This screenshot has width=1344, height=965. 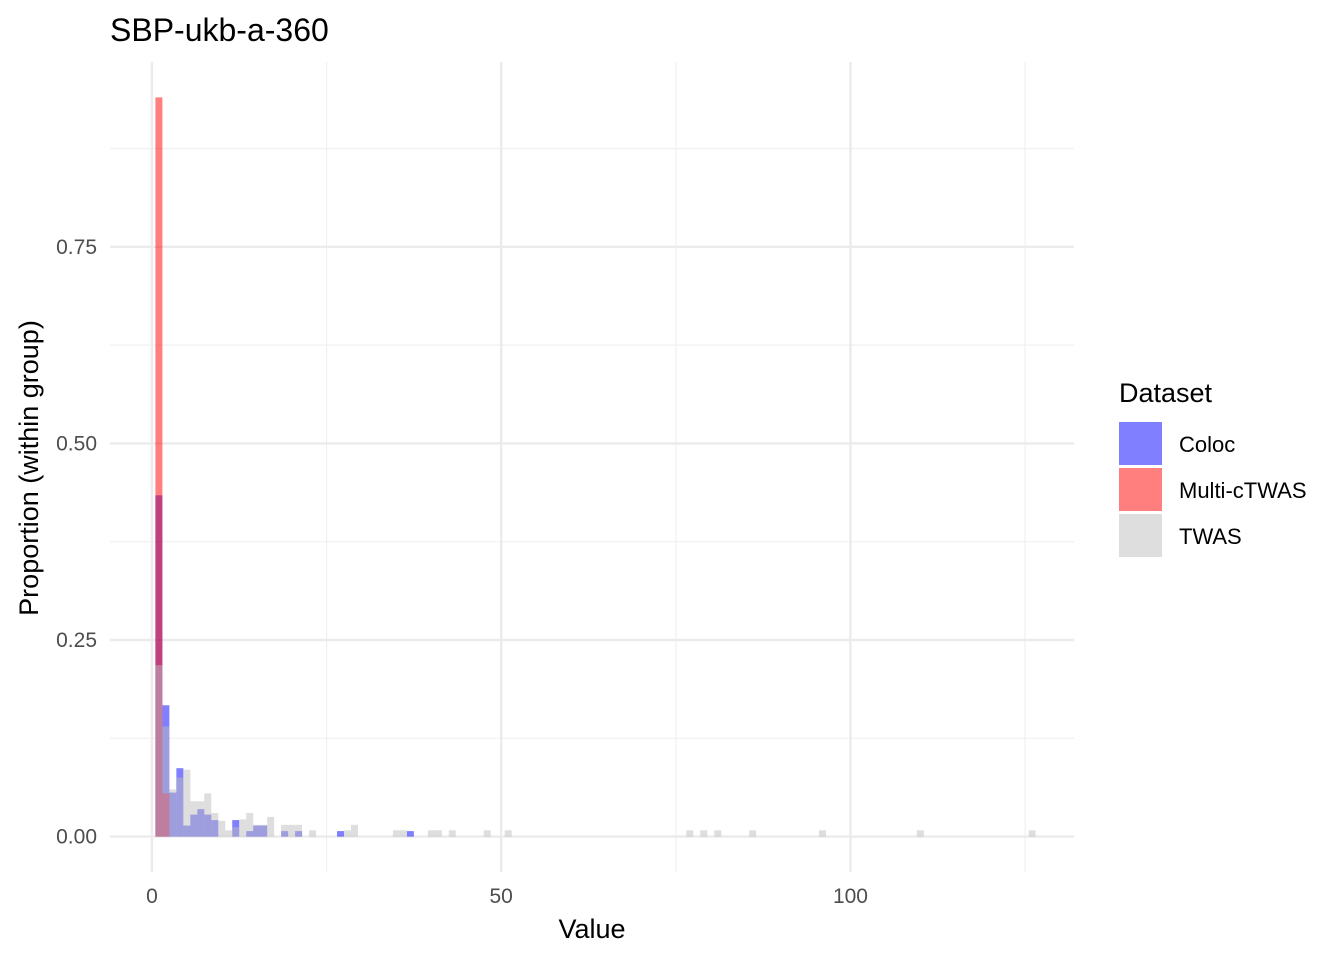 I want to click on bar-multi-ctwas, so click(x=159, y=467).